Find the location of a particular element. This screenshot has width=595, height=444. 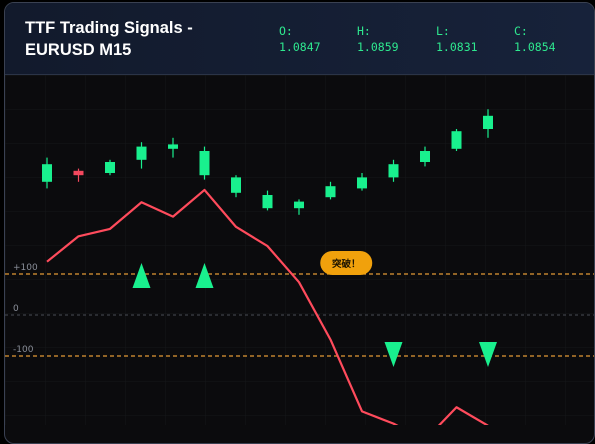

ohlc-high-value: 1.0859 is located at coordinates (378, 47).